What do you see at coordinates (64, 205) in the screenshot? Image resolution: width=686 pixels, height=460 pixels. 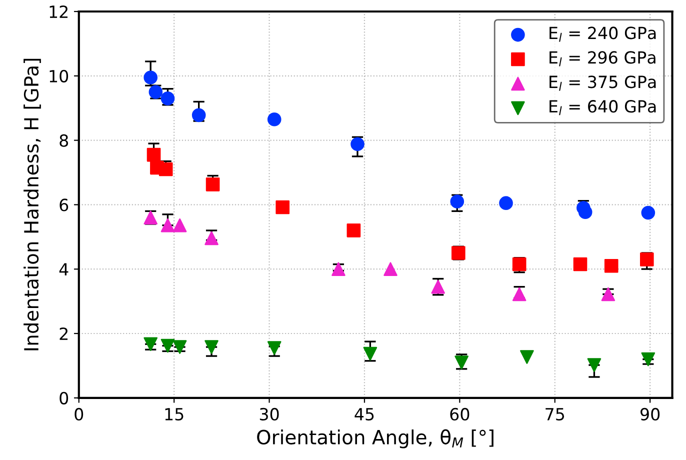 I see `y-tick-label: 6` at bounding box center [64, 205].